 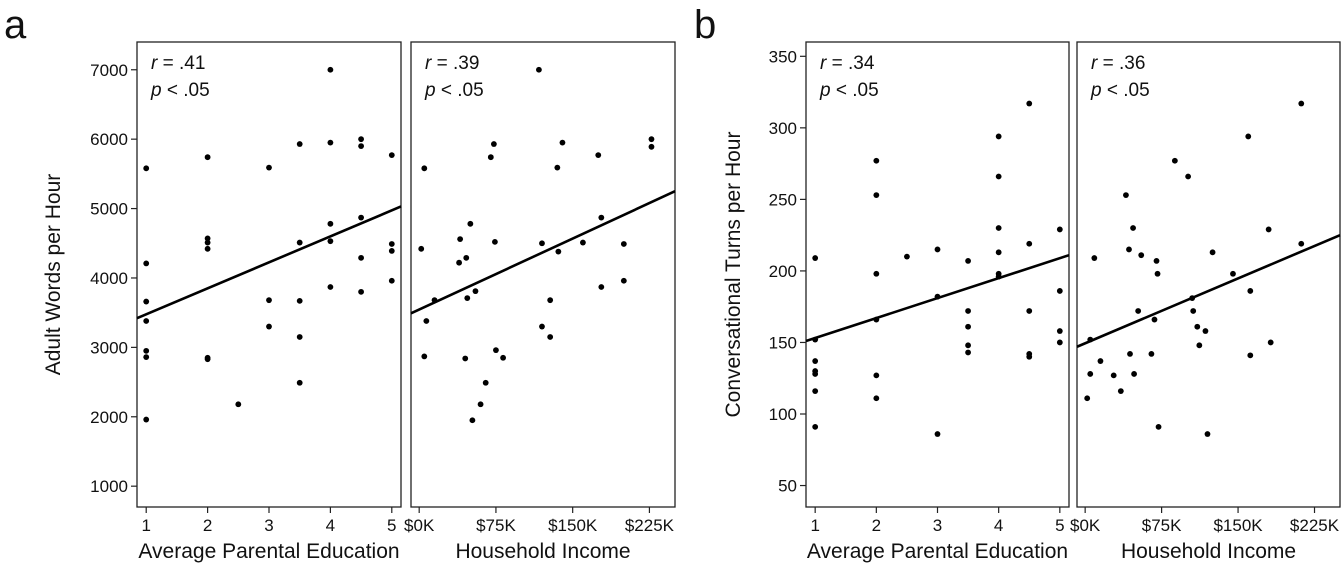 I want to click on y-tick-label: 350, so click(x=783, y=56).